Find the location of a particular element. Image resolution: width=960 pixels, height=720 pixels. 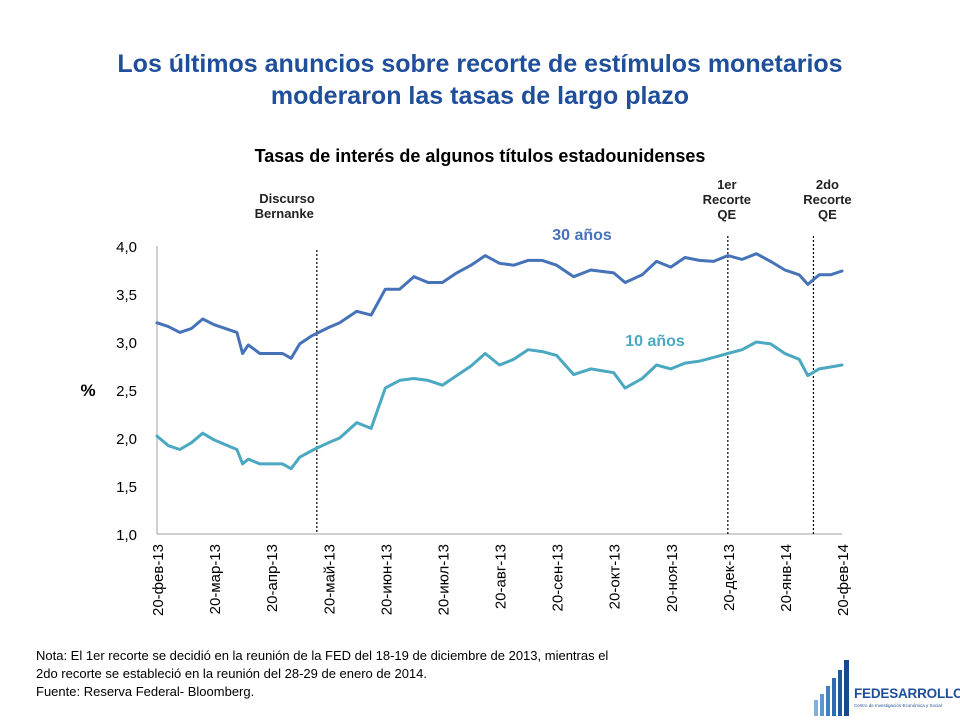

series-line-10-anos is located at coordinates (499, 405).